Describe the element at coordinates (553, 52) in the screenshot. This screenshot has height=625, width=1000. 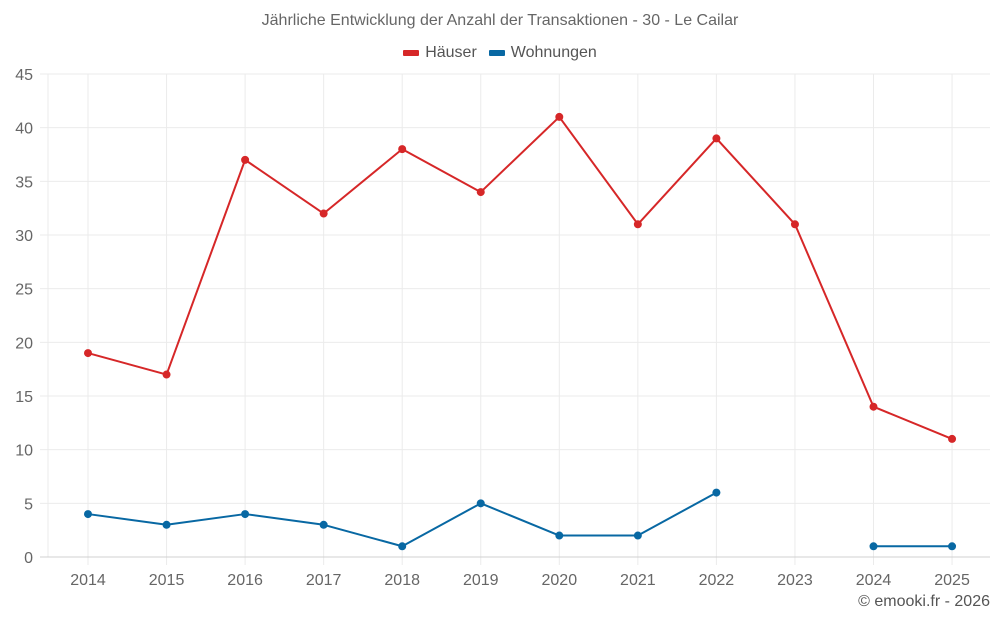
I see `legend-label-apartments: Wohnungen` at that location.